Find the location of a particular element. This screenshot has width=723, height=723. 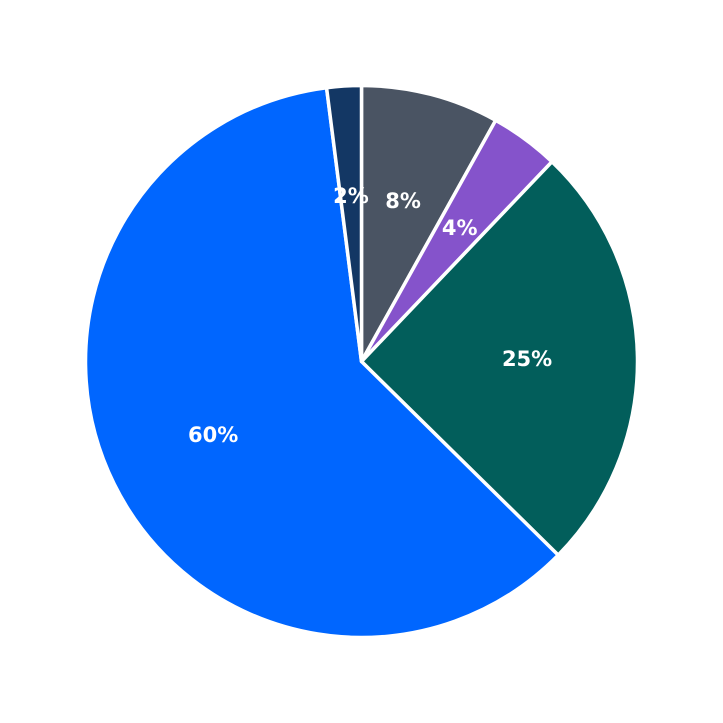

pie-slice-label-1: 4% is located at coordinates (460, 228).